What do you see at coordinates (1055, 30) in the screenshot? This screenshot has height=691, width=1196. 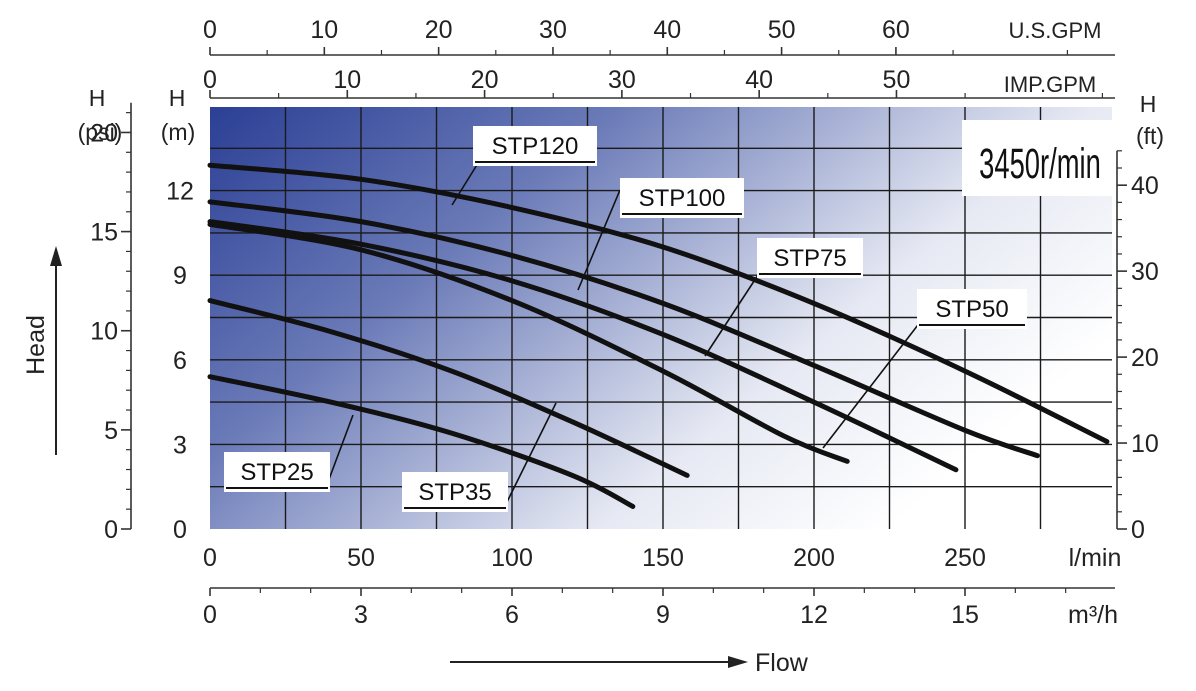 I see `us-gpm-unit-label: U.S.GPM` at bounding box center [1055, 30].